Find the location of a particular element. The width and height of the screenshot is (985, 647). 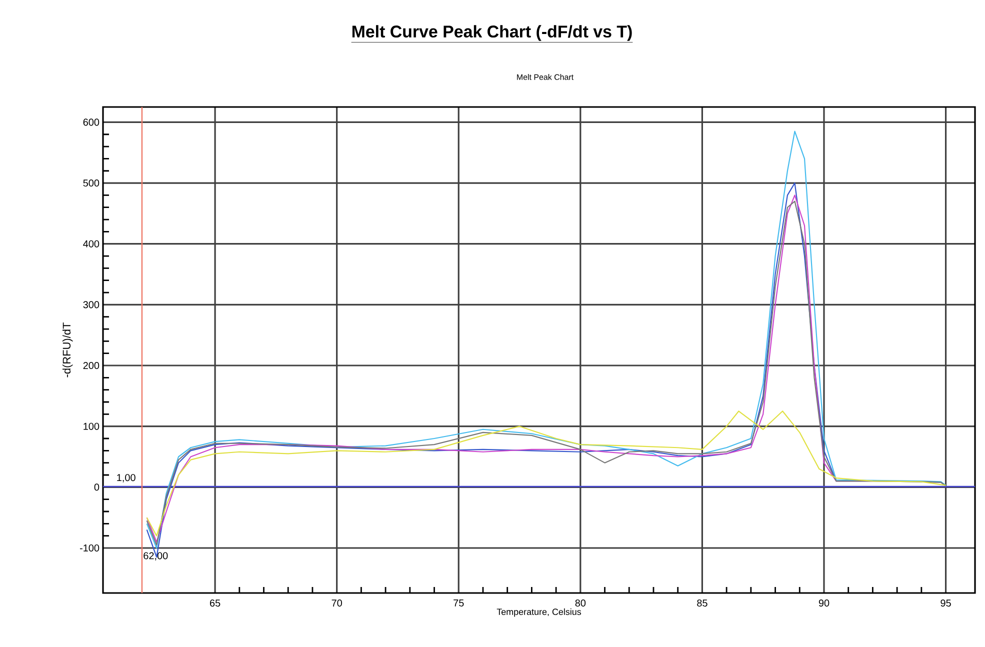

y-tick-label: 600 is located at coordinates (91, 122).